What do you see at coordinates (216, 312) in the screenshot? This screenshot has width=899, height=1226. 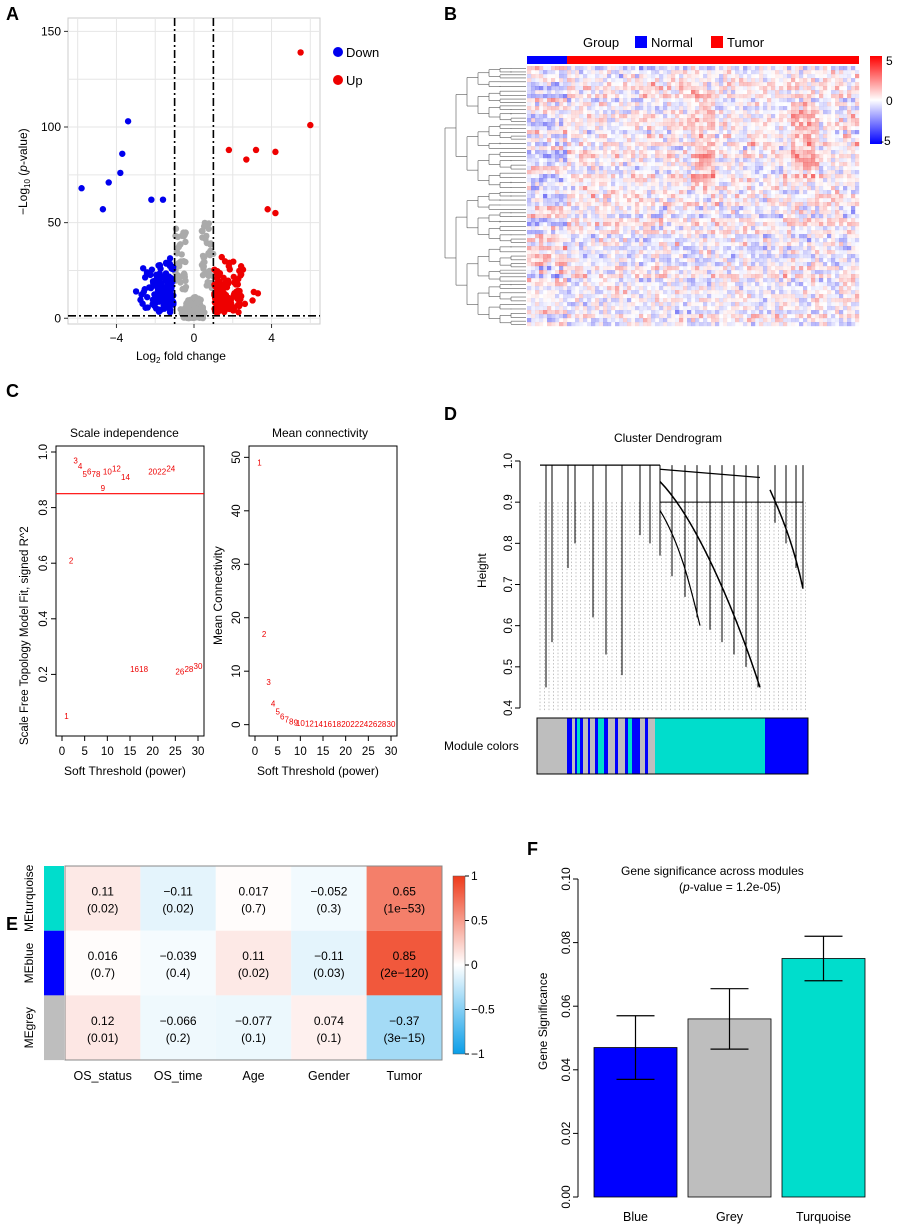 I see `up-point` at bounding box center [216, 312].